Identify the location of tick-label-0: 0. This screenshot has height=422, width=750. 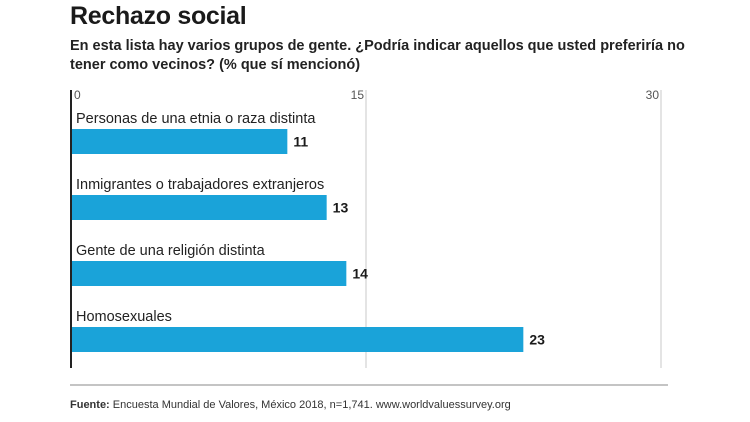
(77, 95).